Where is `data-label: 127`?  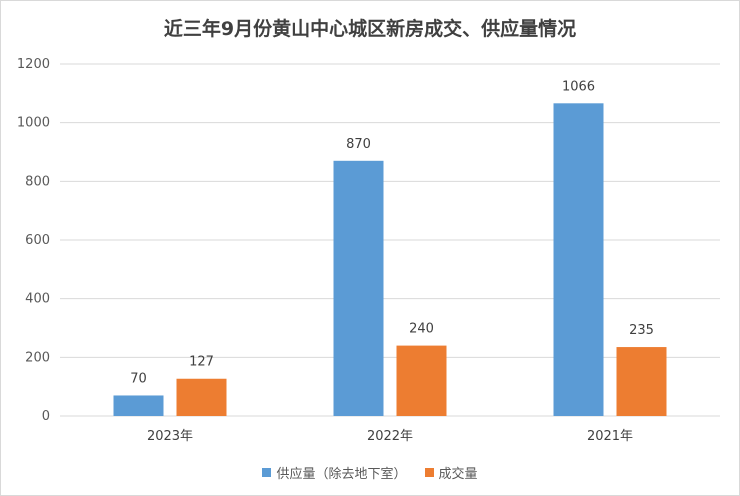
data-label: 127 is located at coordinates (201, 362).